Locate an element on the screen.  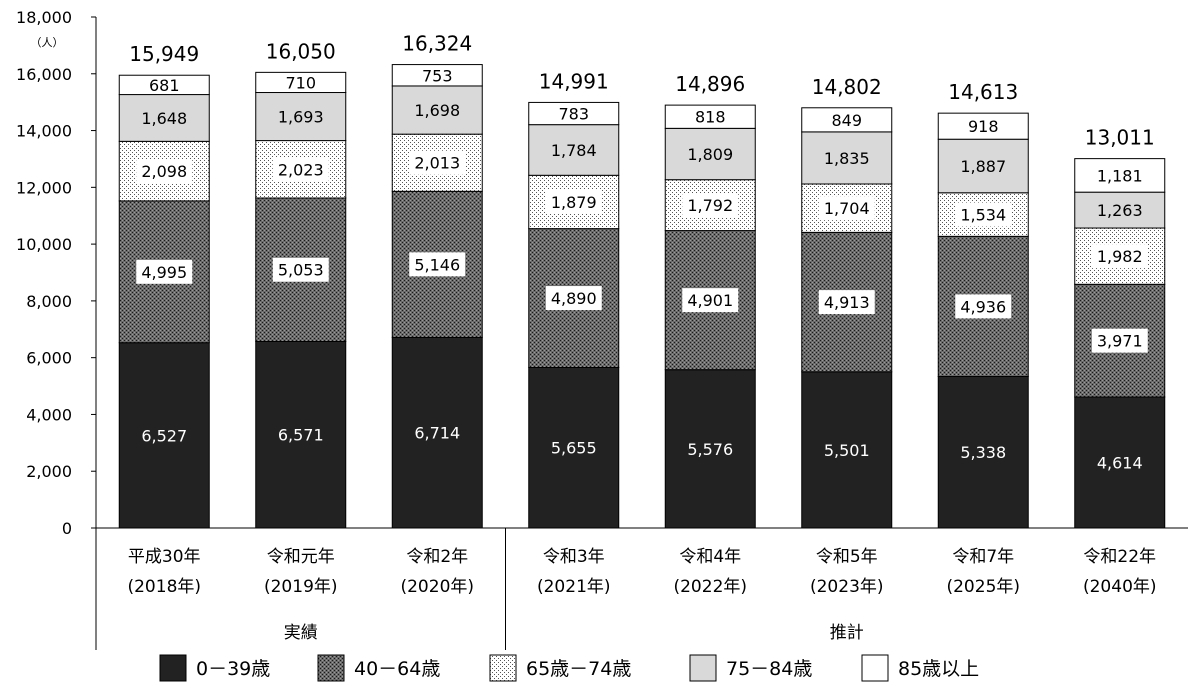
data-label: 1,648 is located at coordinates (164, 118).